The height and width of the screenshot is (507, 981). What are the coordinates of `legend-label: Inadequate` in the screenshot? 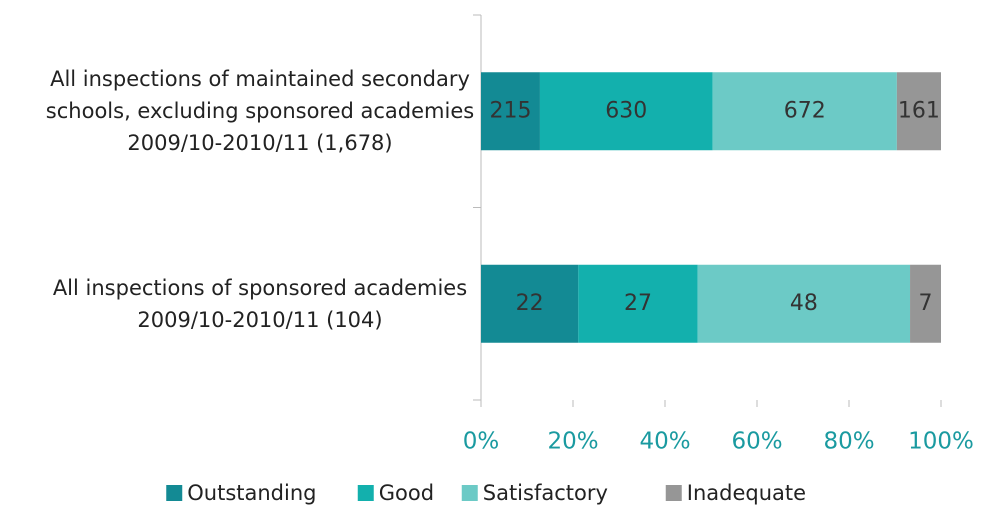 It's located at (746, 493).